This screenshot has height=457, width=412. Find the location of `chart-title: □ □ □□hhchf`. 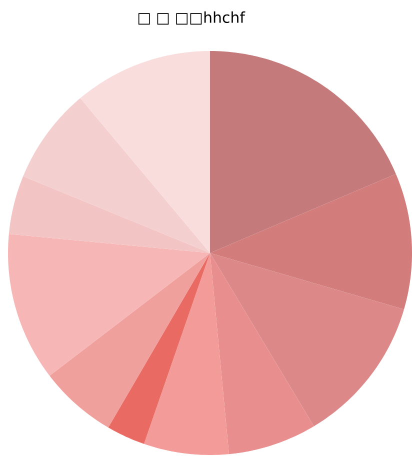

chart-title: □ □ □□hhchf is located at coordinates (192, 18).